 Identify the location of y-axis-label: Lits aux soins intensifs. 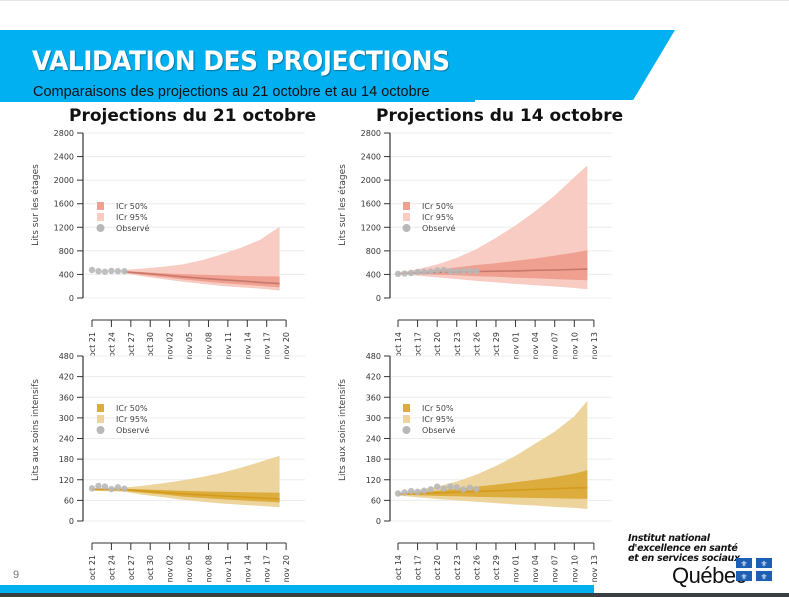
(36, 430).